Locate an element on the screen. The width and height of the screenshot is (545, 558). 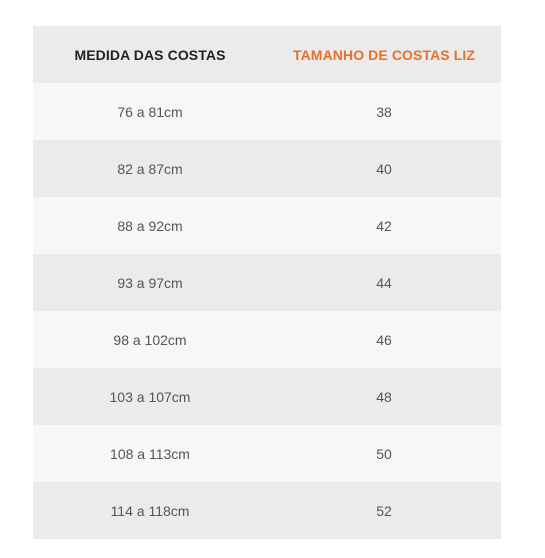
measurement-cell: 108 a 113cm is located at coordinates (150, 453).